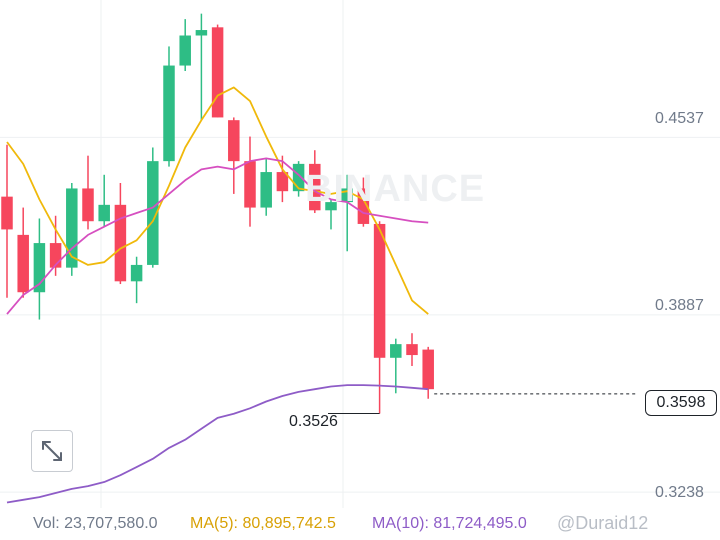 The width and height of the screenshot is (720, 540). Describe the element at coordinates (313, 421) in the screenshot. I see `low-price-label: 0.3526` at that location.